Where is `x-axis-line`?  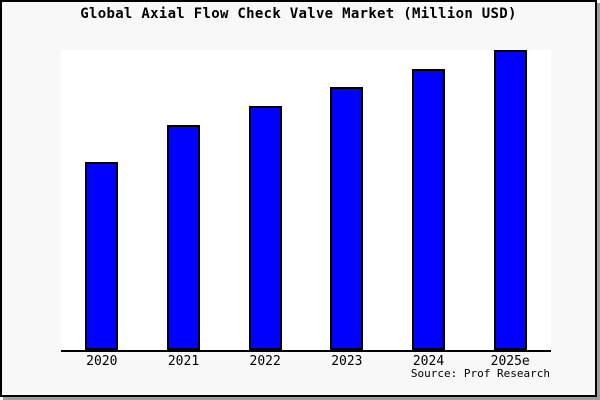 x-axis-line is located at coordinates (306, 351).